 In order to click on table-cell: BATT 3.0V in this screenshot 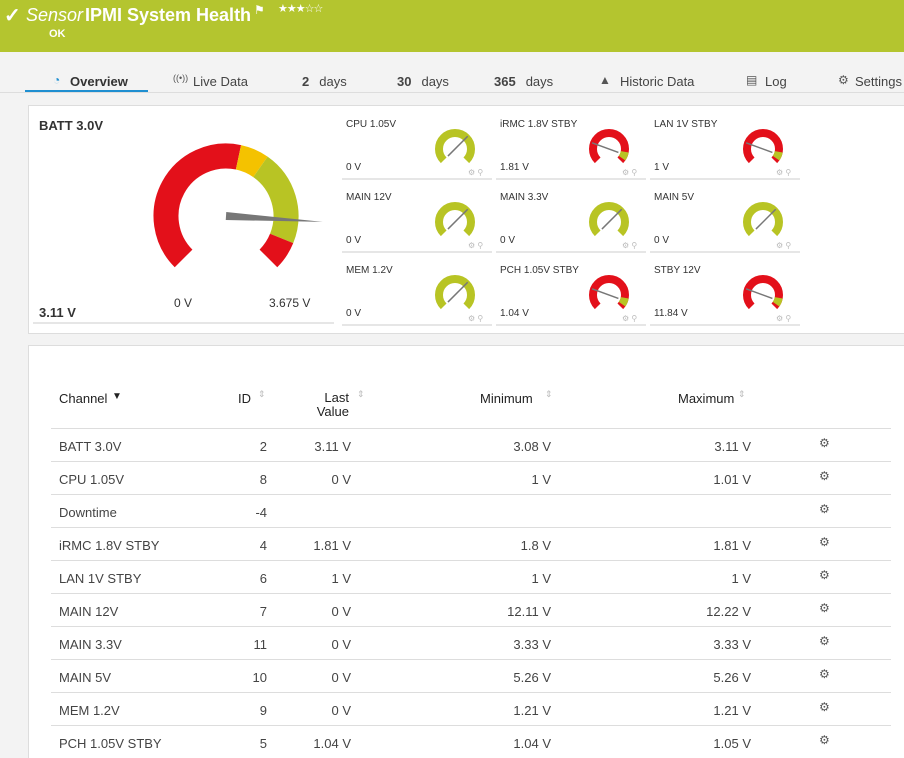, I will do `click(90, 446)`.